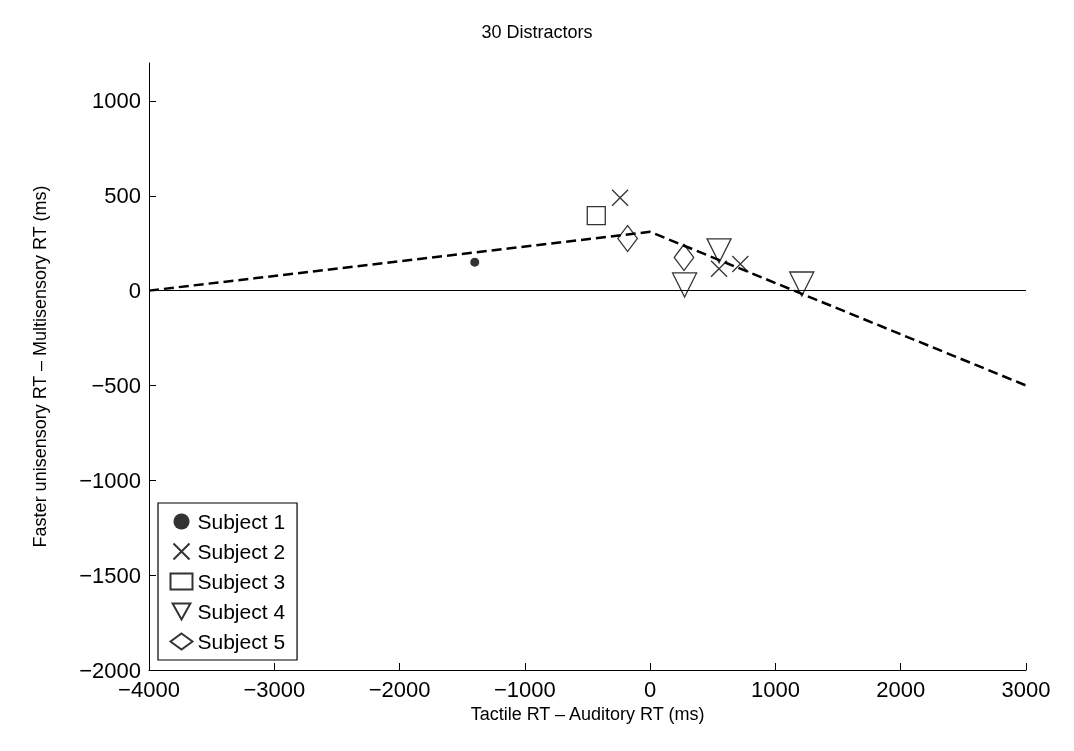 This screenshot has width=1074, height=751. What do you see at coordinates (524, 689) in the screenshot?
I see `x-tick-label: −1000` at bounding box center [524, 689].